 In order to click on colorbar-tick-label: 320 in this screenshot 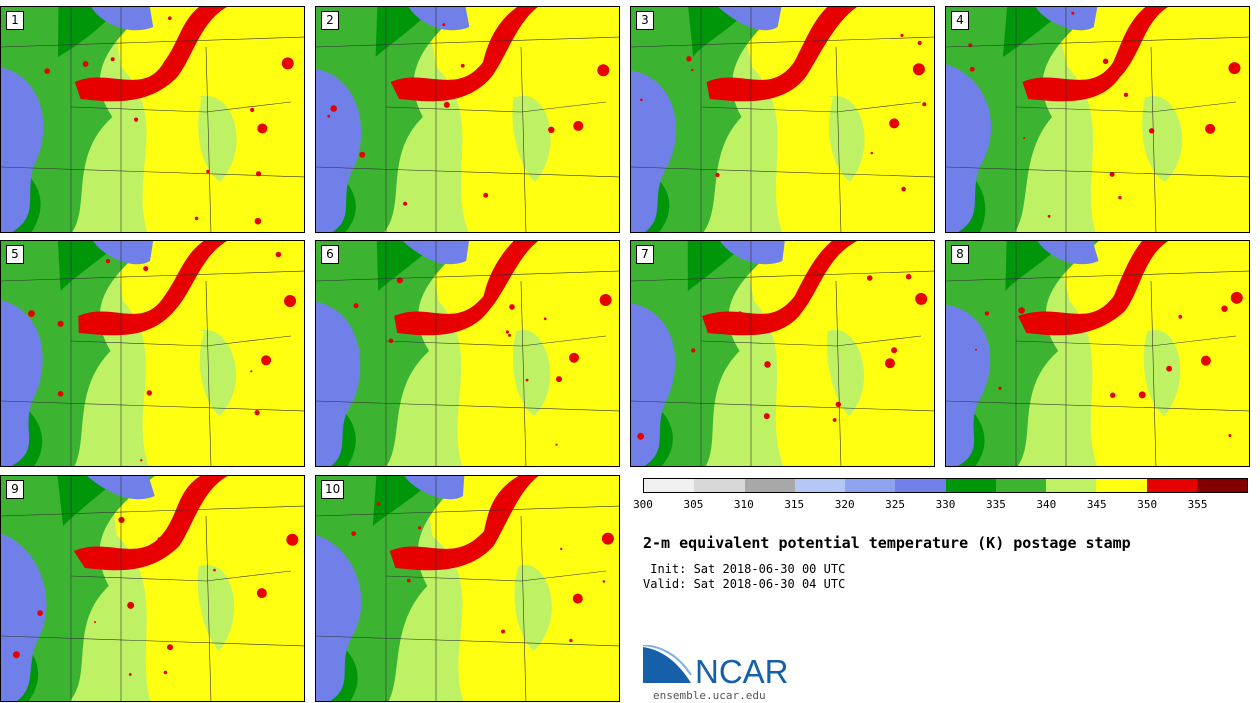, I will do `click(844, 504)`.